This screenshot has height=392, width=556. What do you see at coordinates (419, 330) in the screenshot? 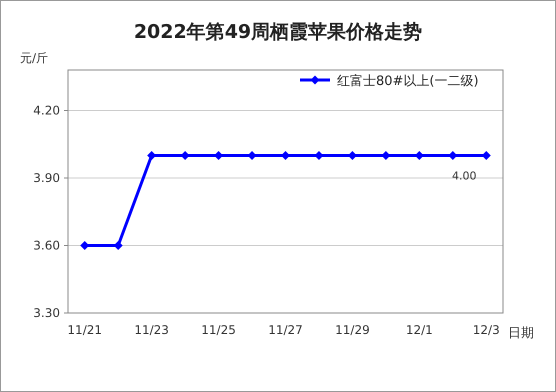
I see `x-tick-label: 12/1` at bounding box center [419, 330].